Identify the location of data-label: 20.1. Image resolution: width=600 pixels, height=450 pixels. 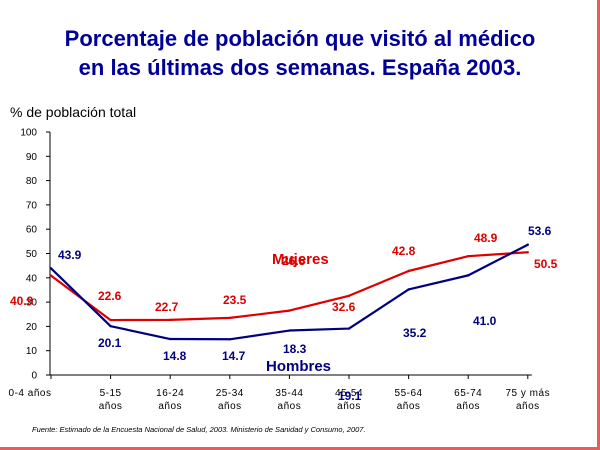
(110, 343).